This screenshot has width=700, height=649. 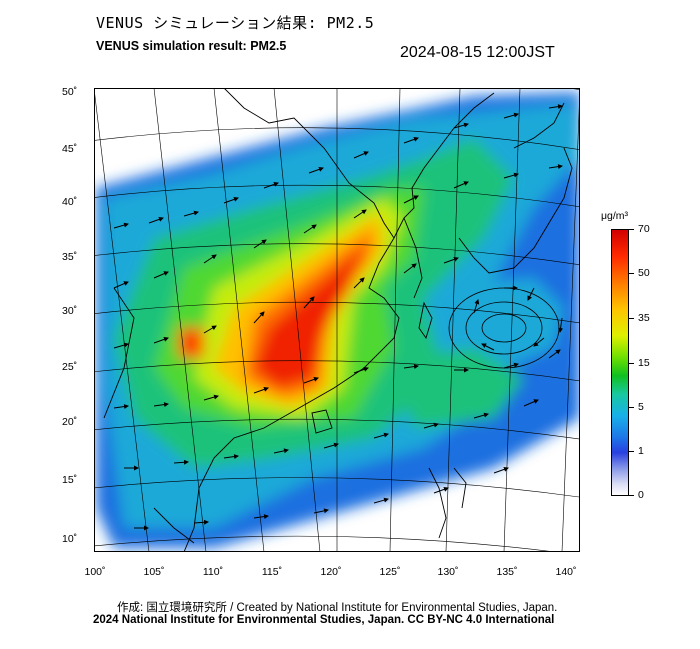 I want to click on lat-label-40: 40˚, so click(x=70, y=202).